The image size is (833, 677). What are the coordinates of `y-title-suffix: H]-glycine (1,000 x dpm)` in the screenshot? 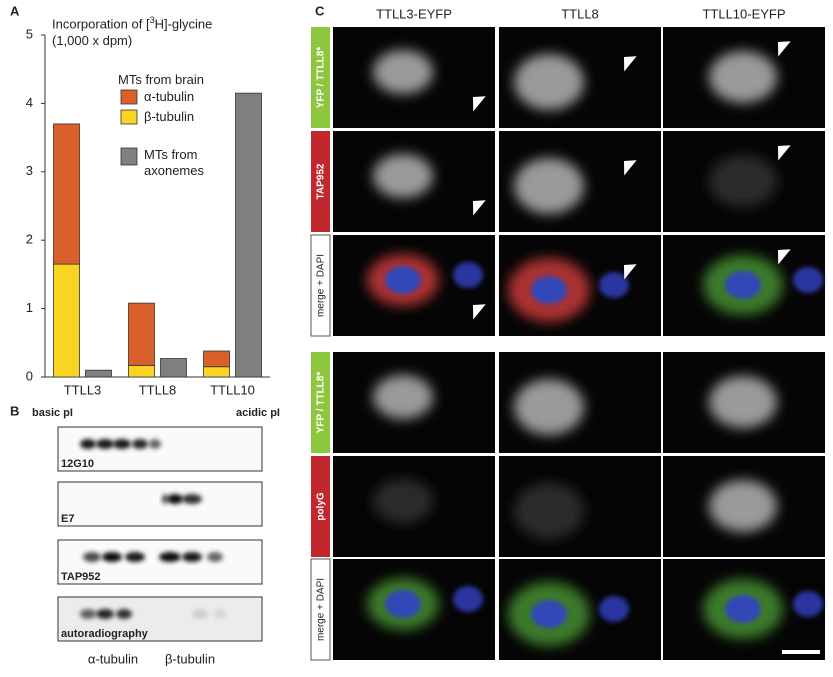 It's located at (132, 32).